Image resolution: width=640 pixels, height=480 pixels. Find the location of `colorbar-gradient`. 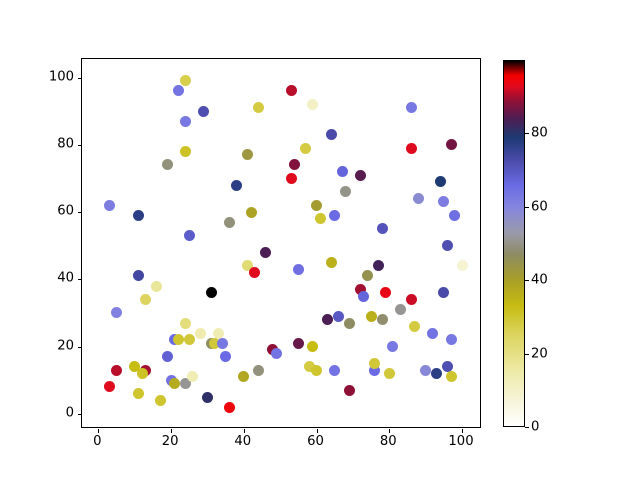

colorbar-gradient is located at coordinates (514, 243).